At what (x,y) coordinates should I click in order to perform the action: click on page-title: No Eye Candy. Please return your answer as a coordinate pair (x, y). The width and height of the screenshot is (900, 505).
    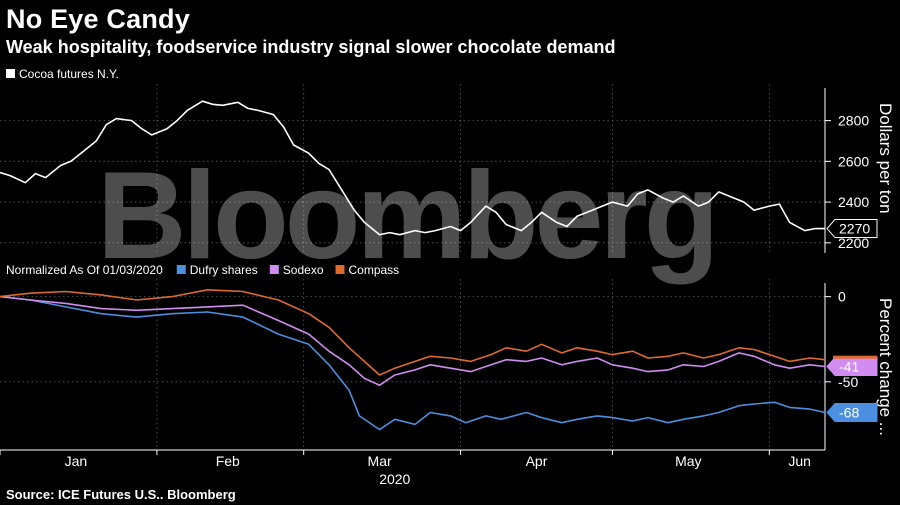
    Looking at the image, I should click on (98, 19).